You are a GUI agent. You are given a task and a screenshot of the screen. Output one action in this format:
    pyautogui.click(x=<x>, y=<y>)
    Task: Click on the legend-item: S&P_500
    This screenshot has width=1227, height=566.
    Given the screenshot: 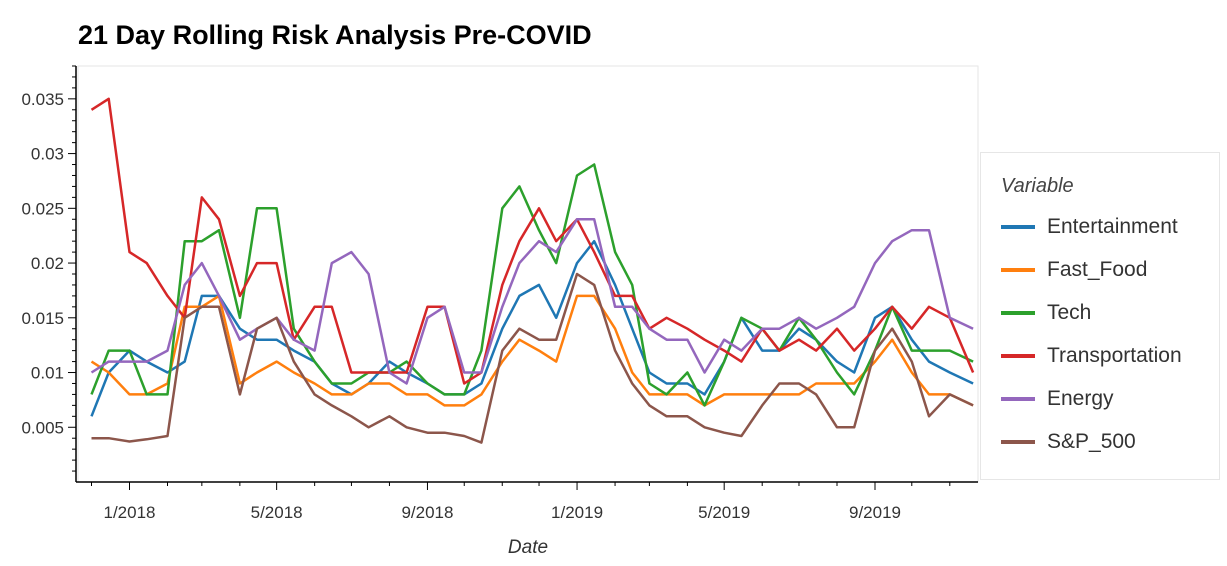 What is the action you would take?
    pyautogui.click(x=1068, y=442)
    